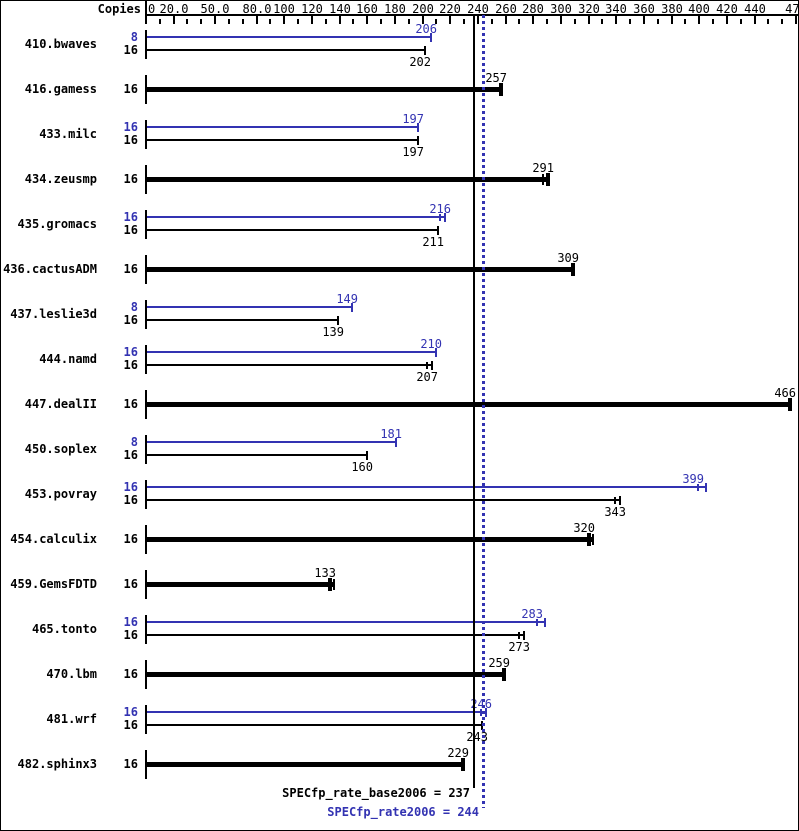 The image size is (799, 831). I want to click on bar-value: 273, so click(519, 647).